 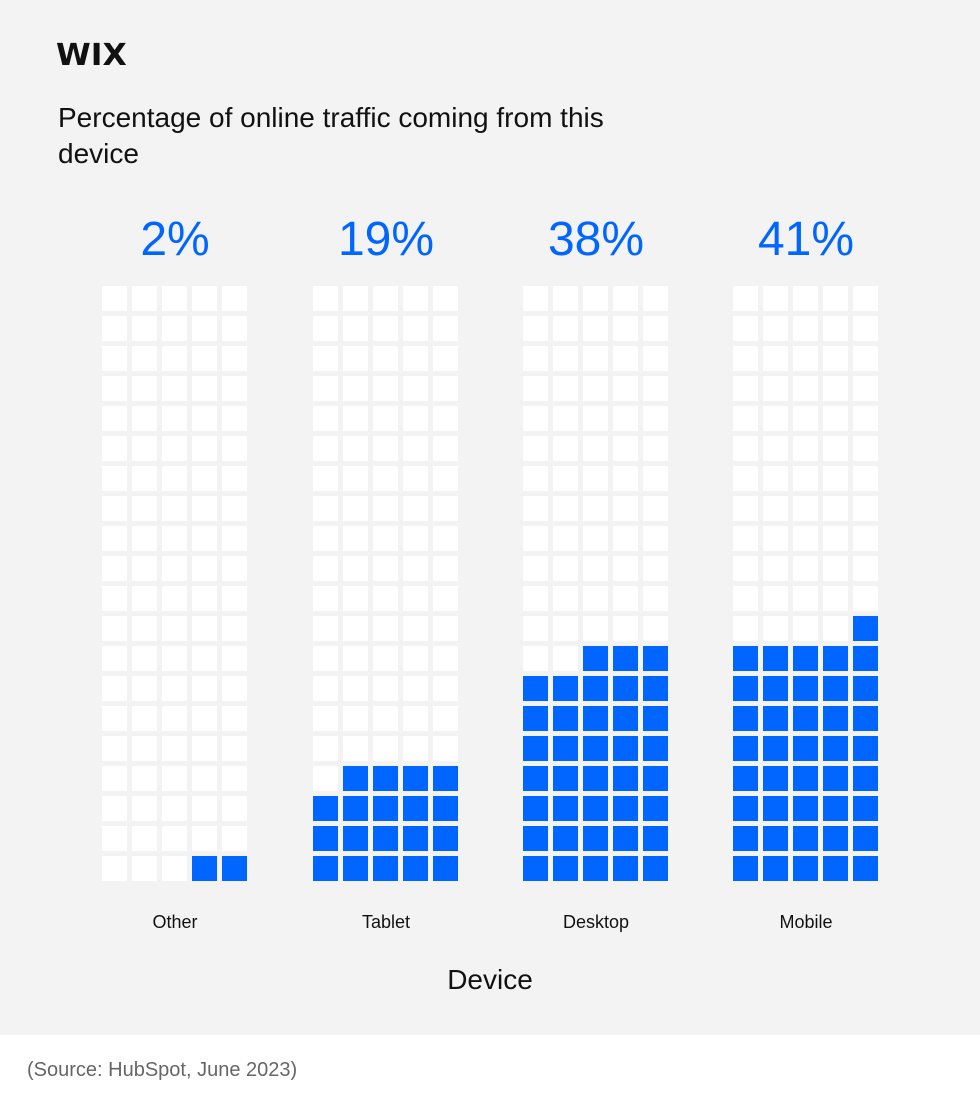 What do you see at coordinates (596, 239) in the screenshot?
I see `percentage-label: 38%` at bounding box center [596, 239].